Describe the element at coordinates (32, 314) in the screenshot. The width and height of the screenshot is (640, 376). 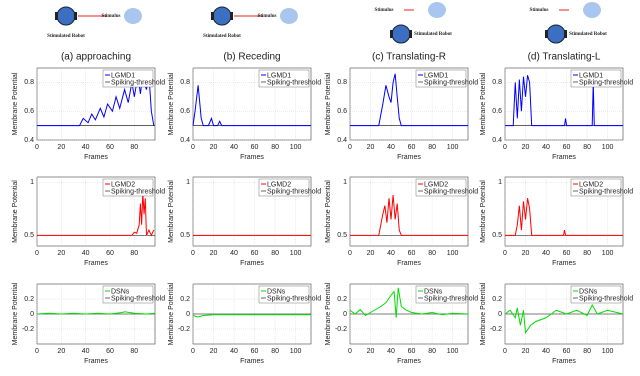
I see `y-tick-label: 0` at that location.